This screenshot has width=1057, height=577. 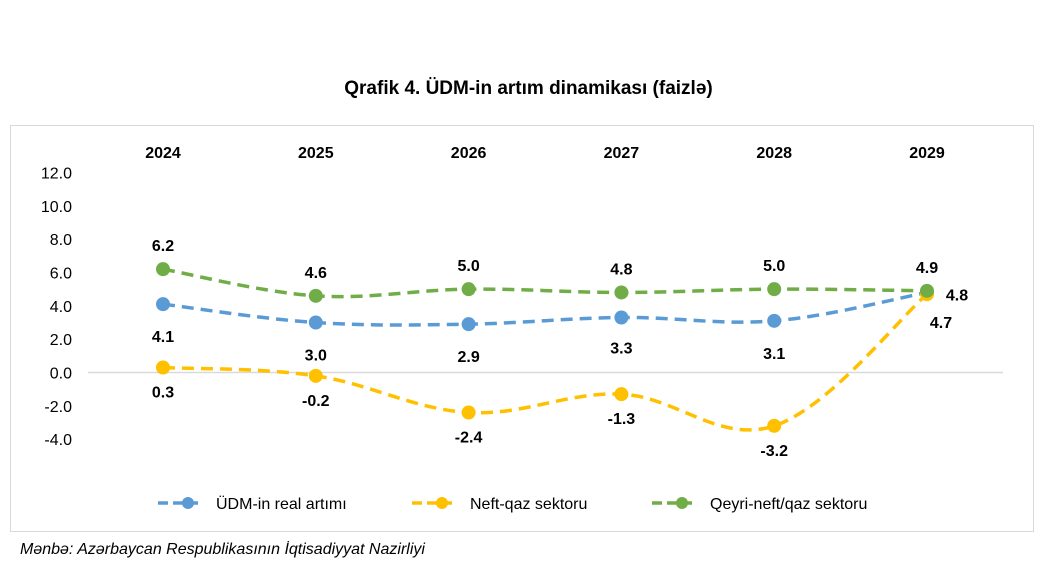 What do you see at coordinates (622, 153) in the screenshot?
I see `x-category-label: 2027` at bounding box center [622, 153].